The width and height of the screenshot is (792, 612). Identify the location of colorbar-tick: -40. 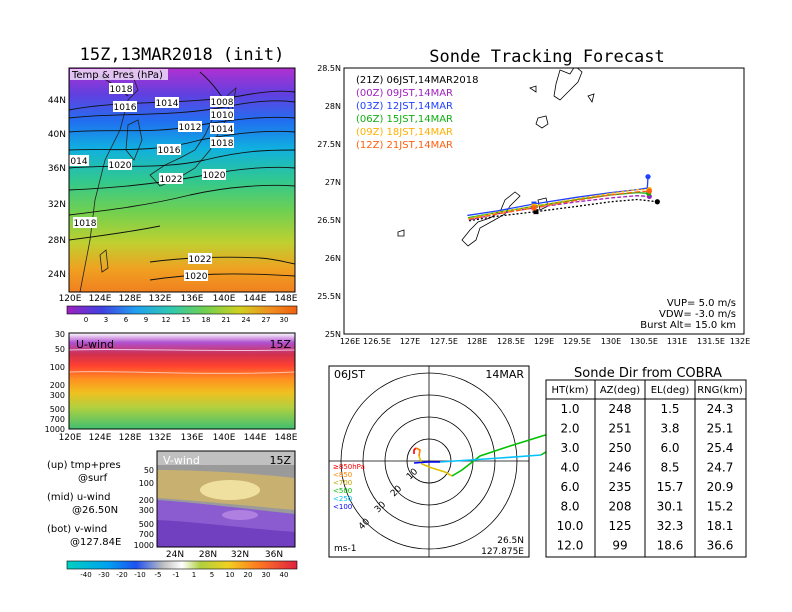
(85, 575).